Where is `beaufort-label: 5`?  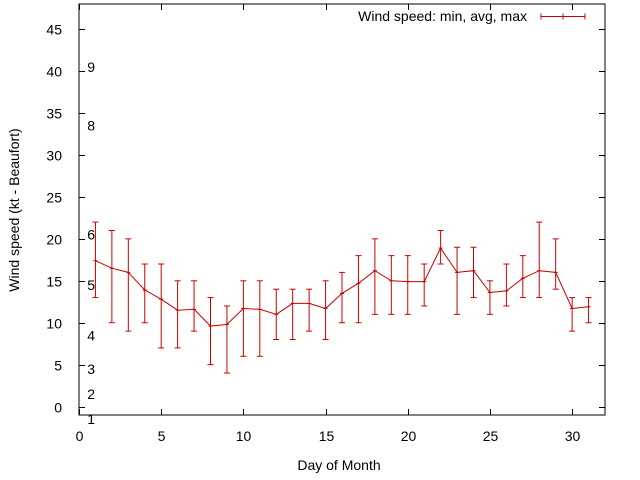 beaufort-label: 5 is located at coordinates (91, 285).